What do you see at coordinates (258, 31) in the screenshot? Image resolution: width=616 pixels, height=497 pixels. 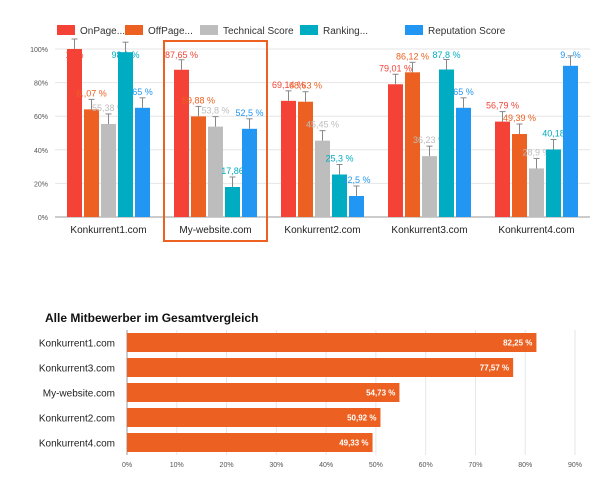 I see `legend-label: Technical Score` at bounding box center [258, 31].